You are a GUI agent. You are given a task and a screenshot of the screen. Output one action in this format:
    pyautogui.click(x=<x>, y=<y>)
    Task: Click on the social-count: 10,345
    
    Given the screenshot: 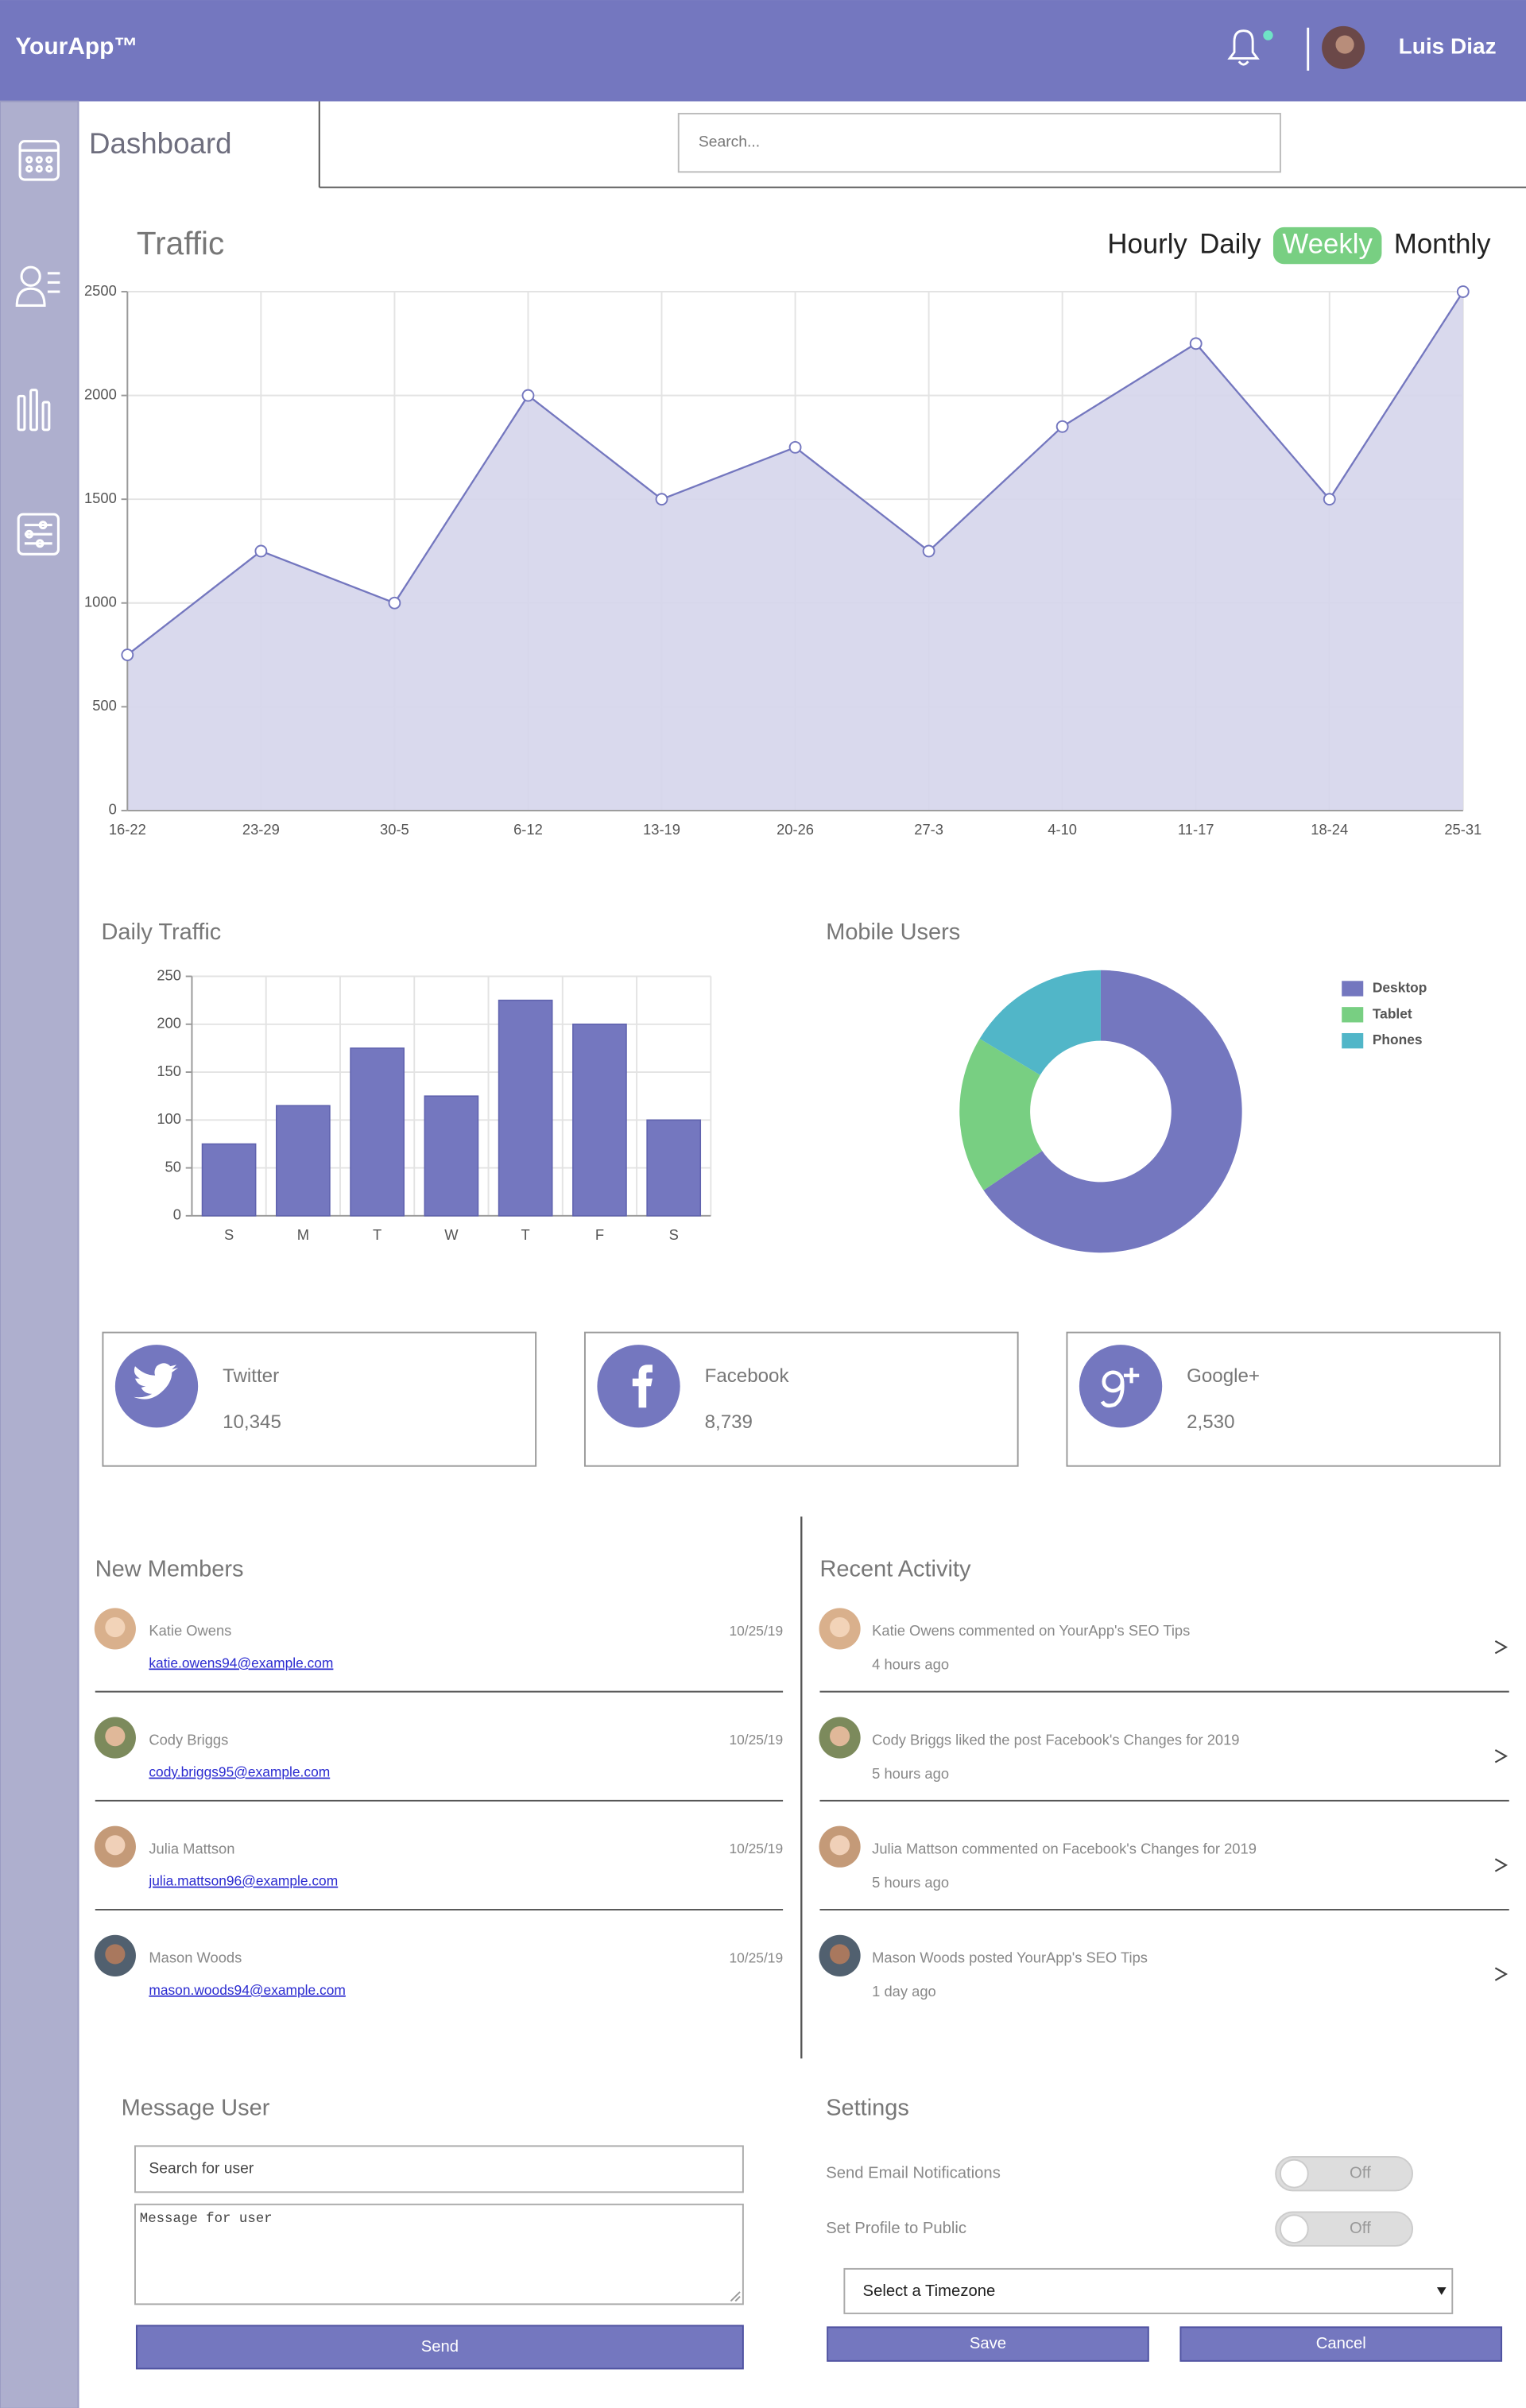 What is the action you would take?
    pyautogui.click(x=252, y=1422)
    